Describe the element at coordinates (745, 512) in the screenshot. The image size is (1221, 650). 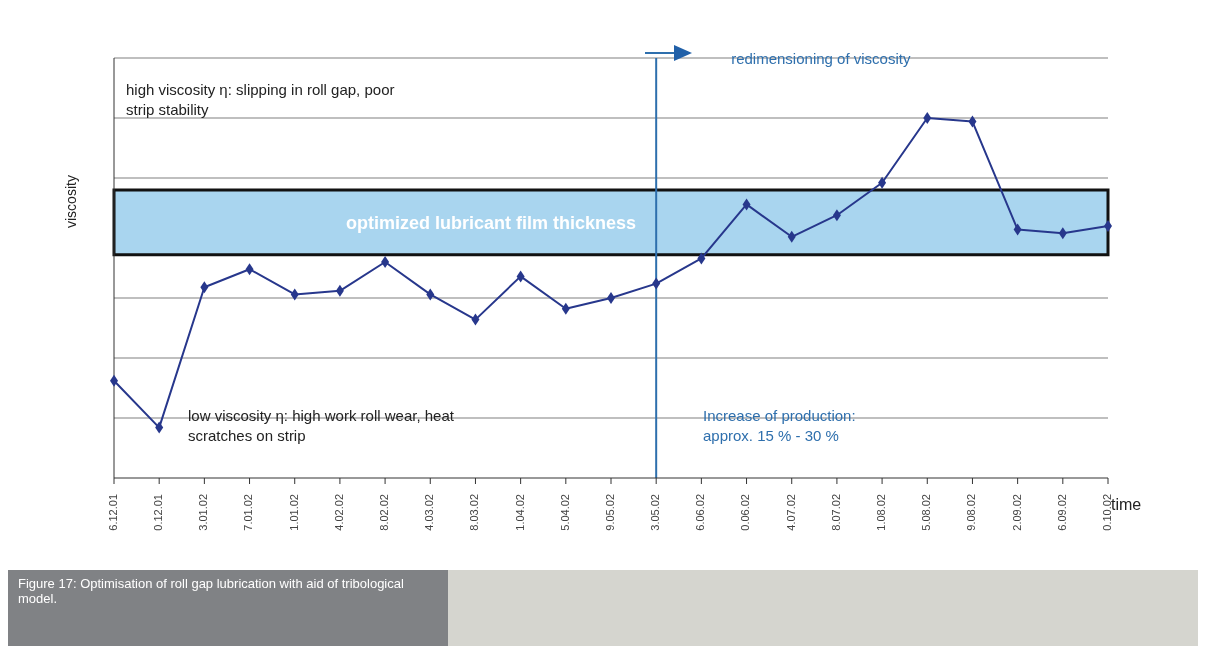
I see `x-tick-label: 0.06.02` at that location.